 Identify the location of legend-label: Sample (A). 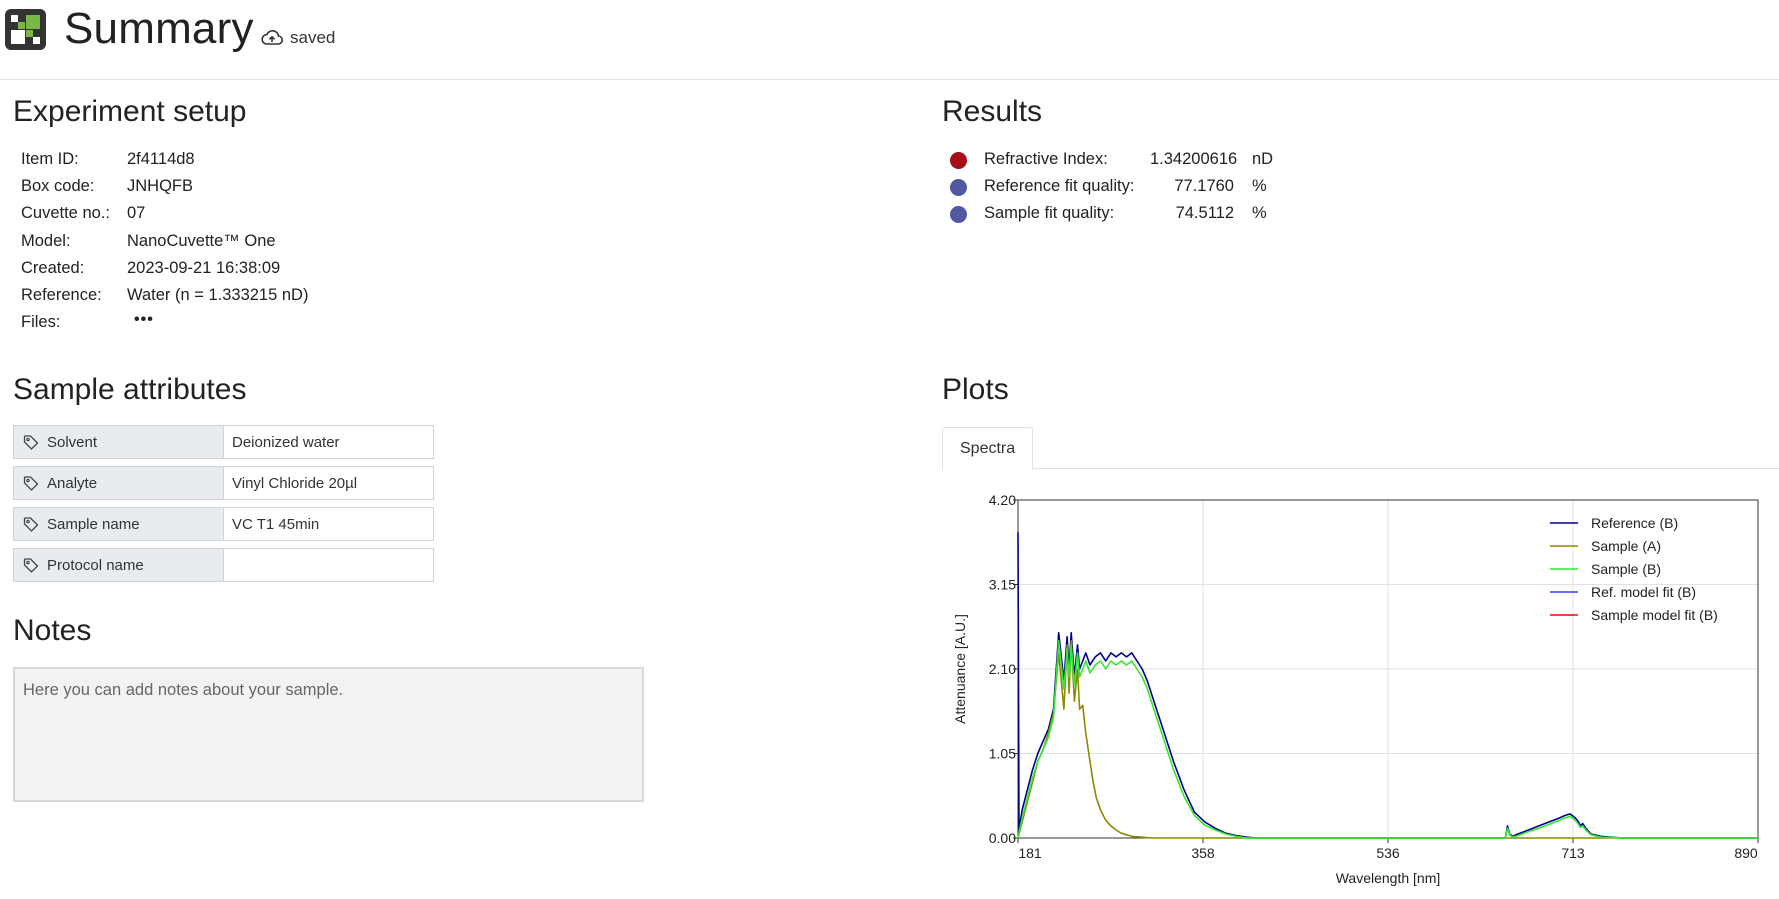
(1626, 546).